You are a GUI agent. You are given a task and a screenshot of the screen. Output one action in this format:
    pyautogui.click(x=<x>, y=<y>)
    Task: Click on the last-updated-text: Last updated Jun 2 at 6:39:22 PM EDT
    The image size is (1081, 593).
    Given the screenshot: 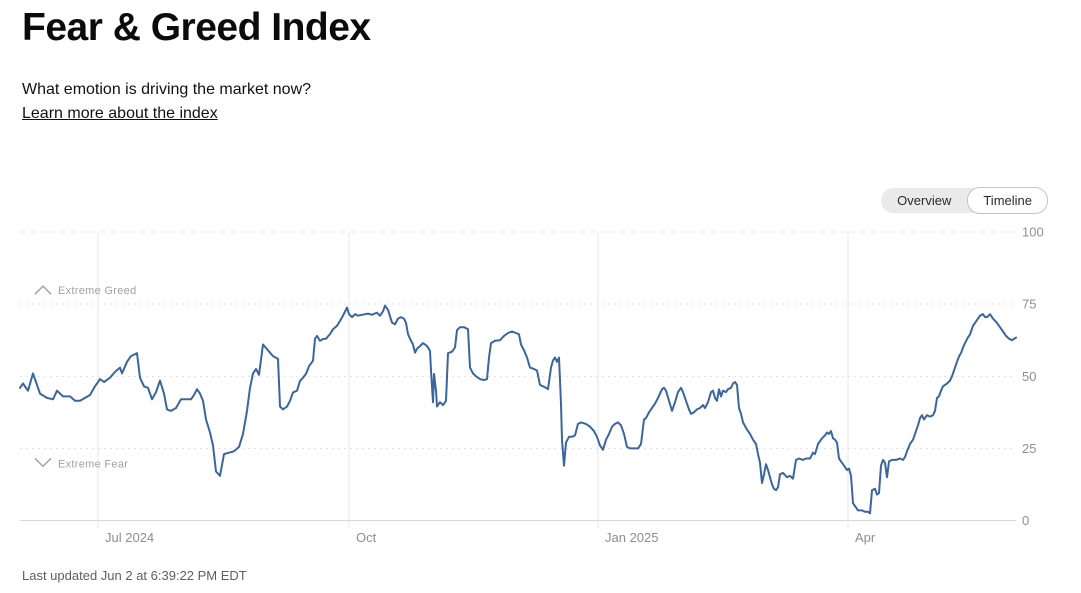 What is the action you would take?
    pyautogui.click(x=134, y=575)
    